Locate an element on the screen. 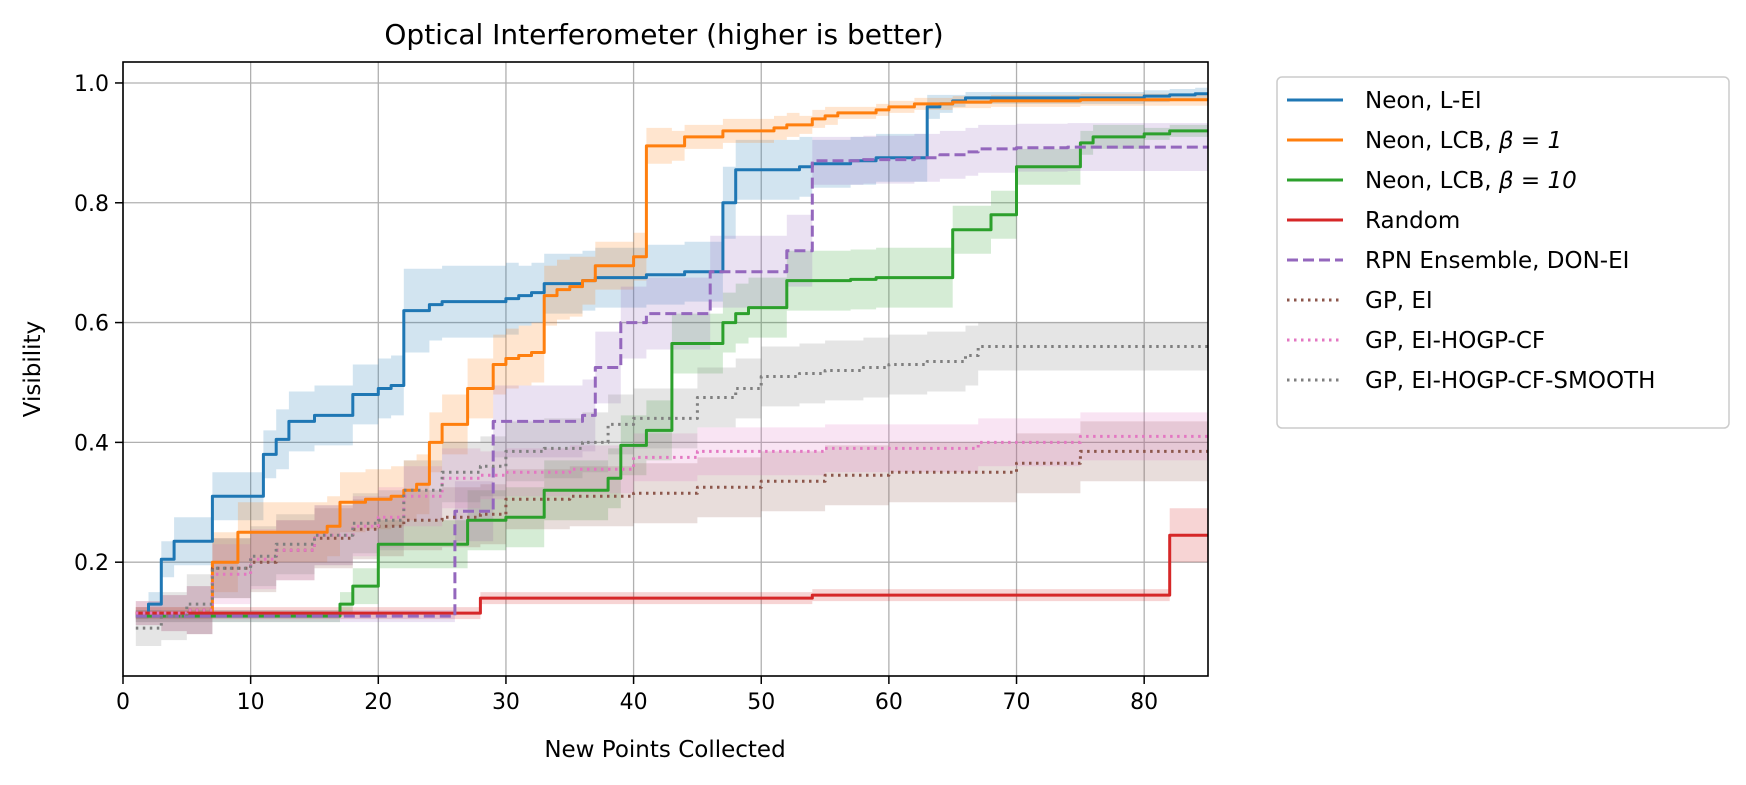 Image resolution: width=1746 pixels, height=785 pixels. y-axis-label: Visibility is located at coordinates (33, 369).